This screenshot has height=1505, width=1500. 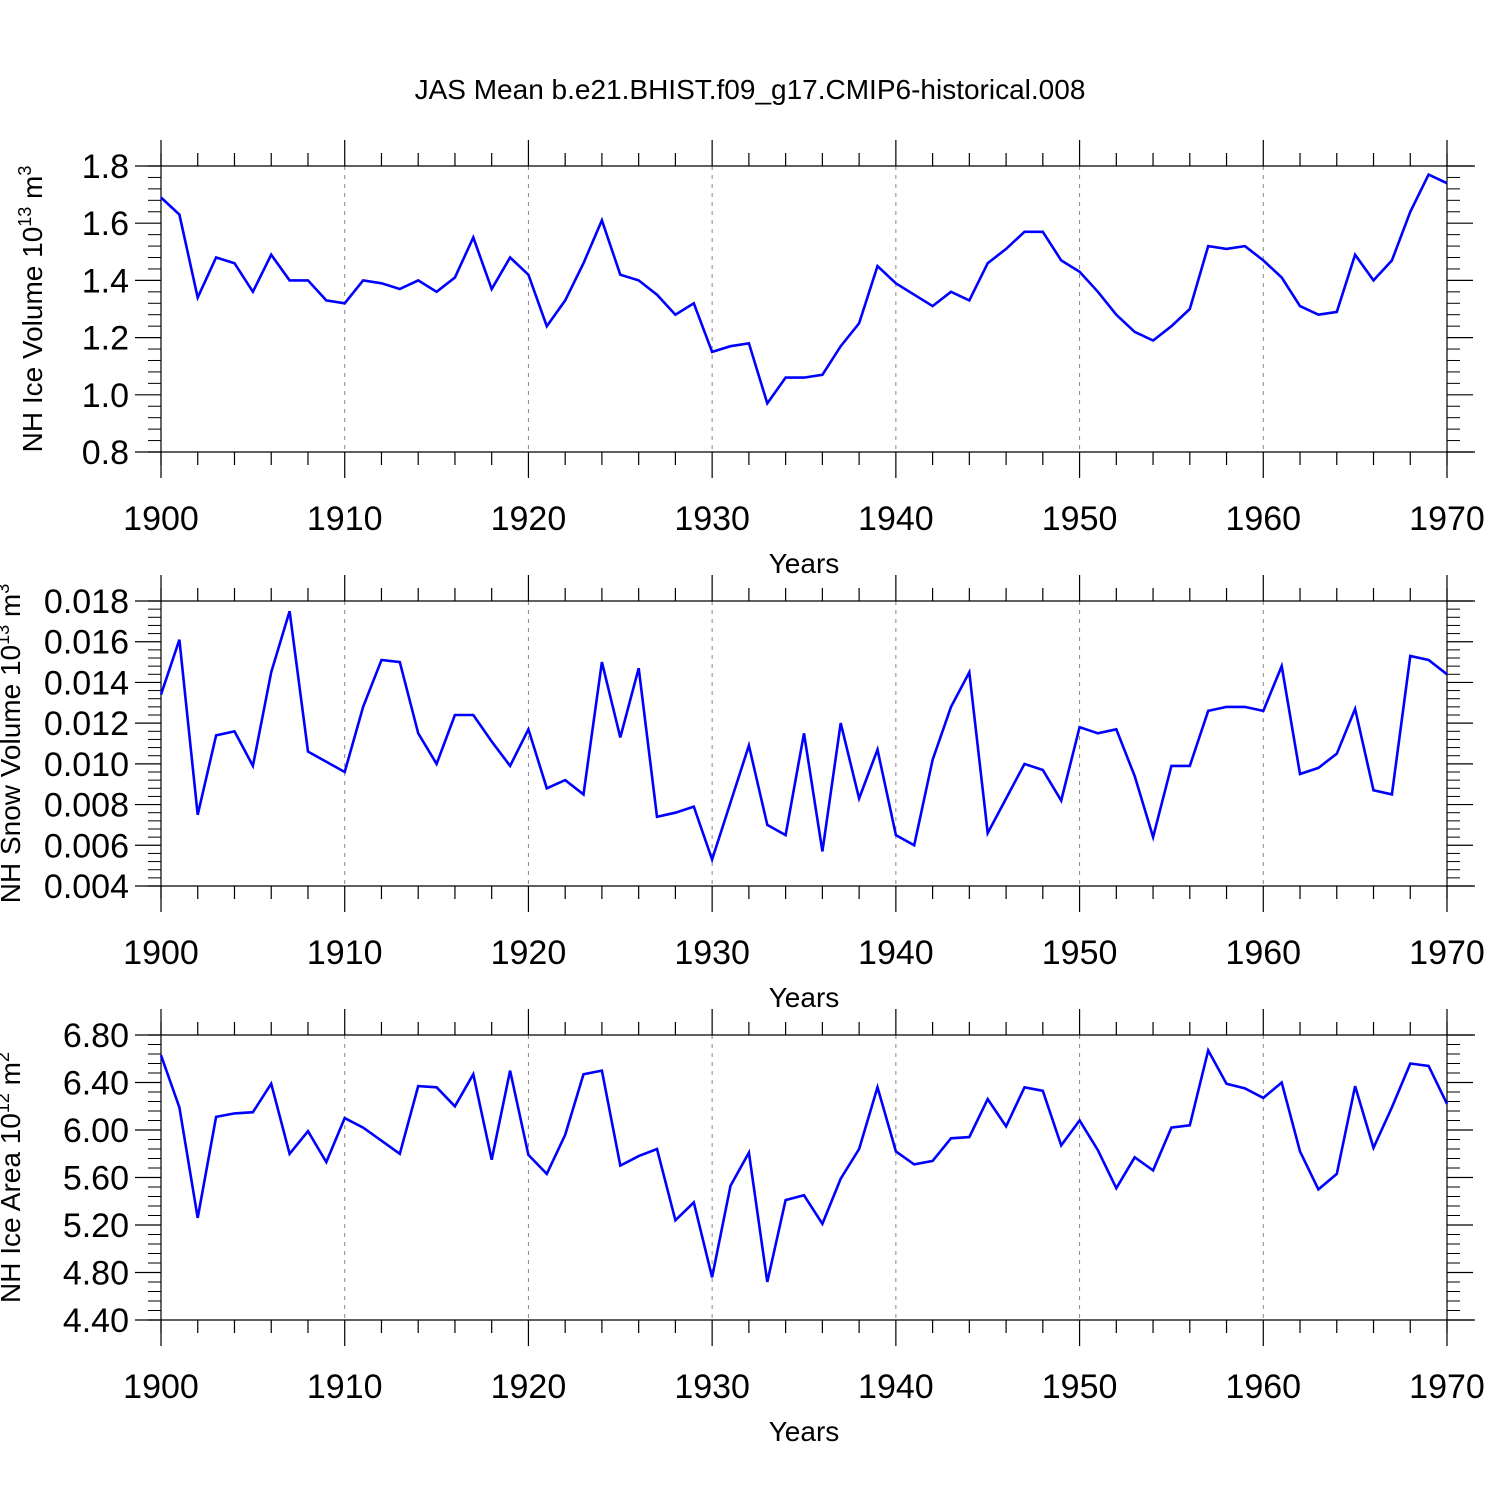 What do you see at coordinates (86, 887) in the screenshot?
I see `y-tick-label: 0.004` at bounding box center [86, 887].